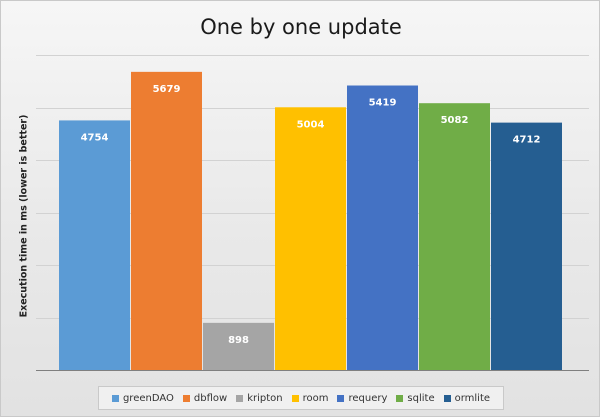  I want to click on legend-label: ormlite, so click(472, 398).